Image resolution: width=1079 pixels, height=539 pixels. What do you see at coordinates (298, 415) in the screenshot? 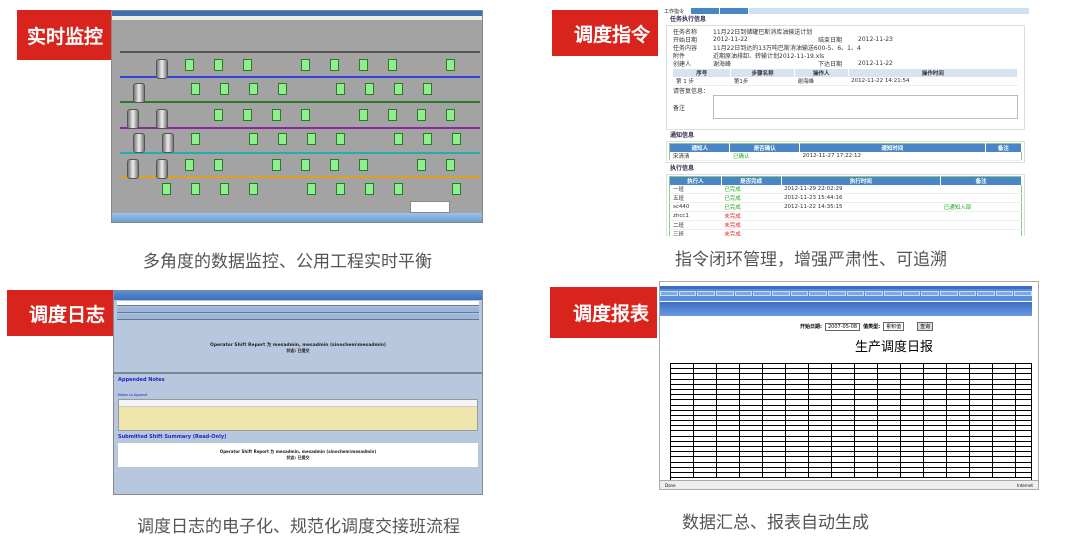
I see `notes-editor` at bounding box center [298, 415].